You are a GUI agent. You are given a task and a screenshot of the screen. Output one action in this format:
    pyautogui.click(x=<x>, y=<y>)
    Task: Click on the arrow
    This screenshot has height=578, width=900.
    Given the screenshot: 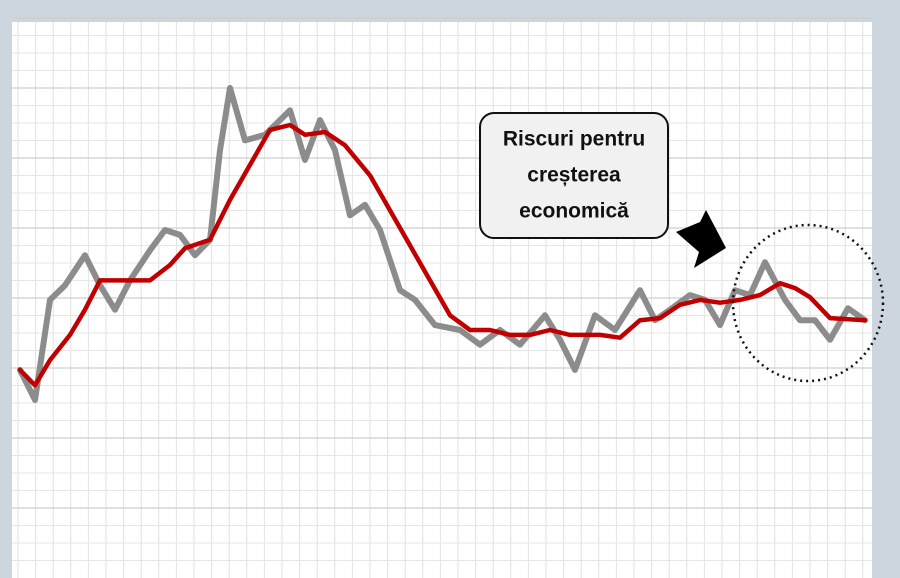 What is the action you would take?
    pyautogui.click(x=701, y=239)
    